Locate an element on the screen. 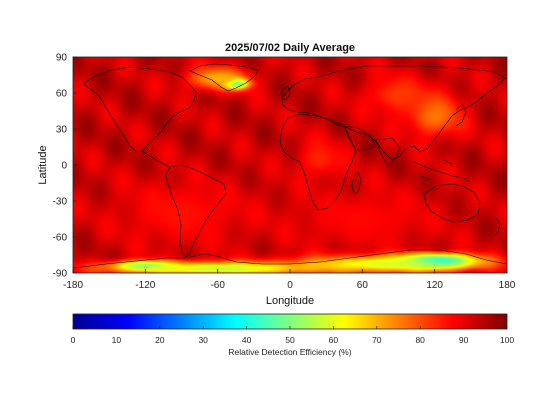 The height and width of the screenshot is (420, 560). coastline-madagascar is located at coordinates (356, 183).